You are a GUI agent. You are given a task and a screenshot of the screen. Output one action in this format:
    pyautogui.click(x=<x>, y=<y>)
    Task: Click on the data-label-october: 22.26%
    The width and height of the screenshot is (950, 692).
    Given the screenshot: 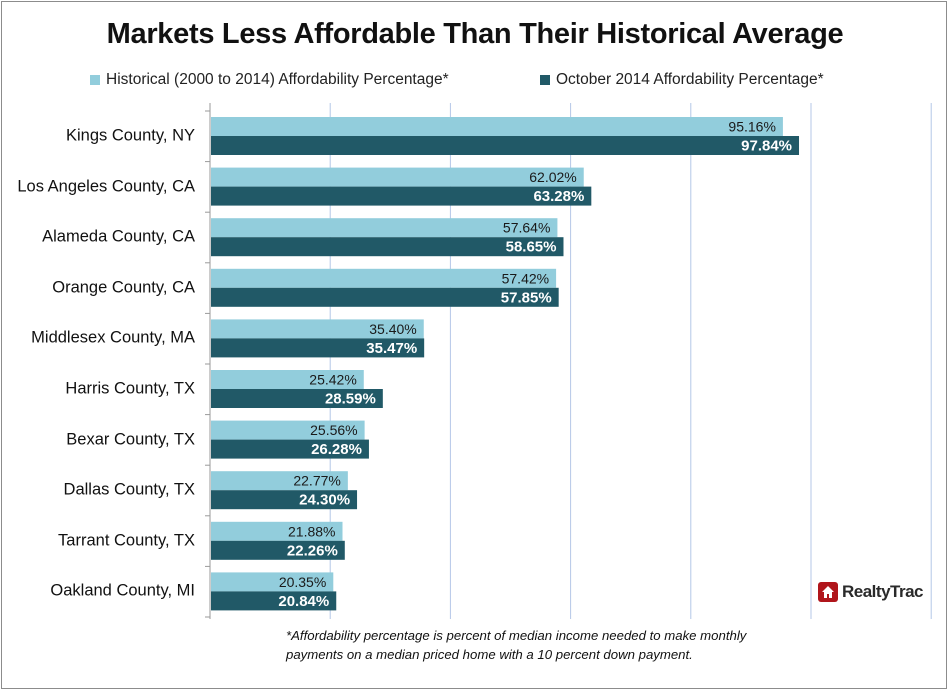 What is the action you would take?
    pyautogui.click(x=312, y=550)
    